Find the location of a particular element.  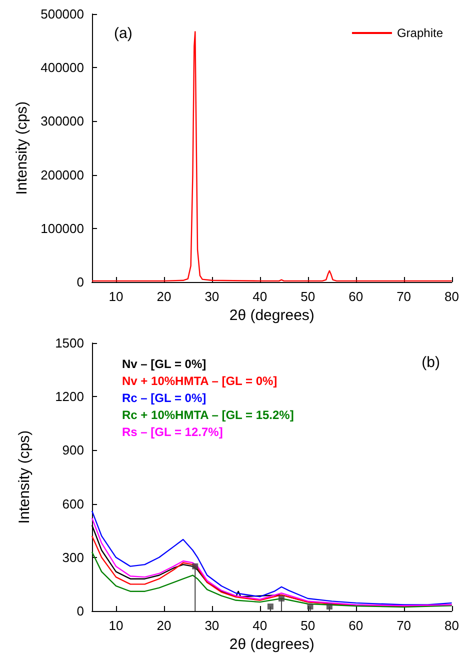

y-tick-label: 900 is located at coordinates (73, 450).